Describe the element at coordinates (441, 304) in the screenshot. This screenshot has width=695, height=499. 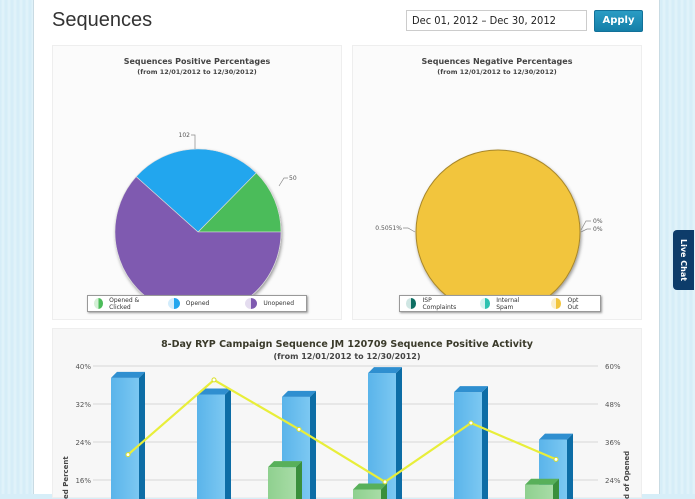
I see `legend-label: ISP Complaints` at that location.